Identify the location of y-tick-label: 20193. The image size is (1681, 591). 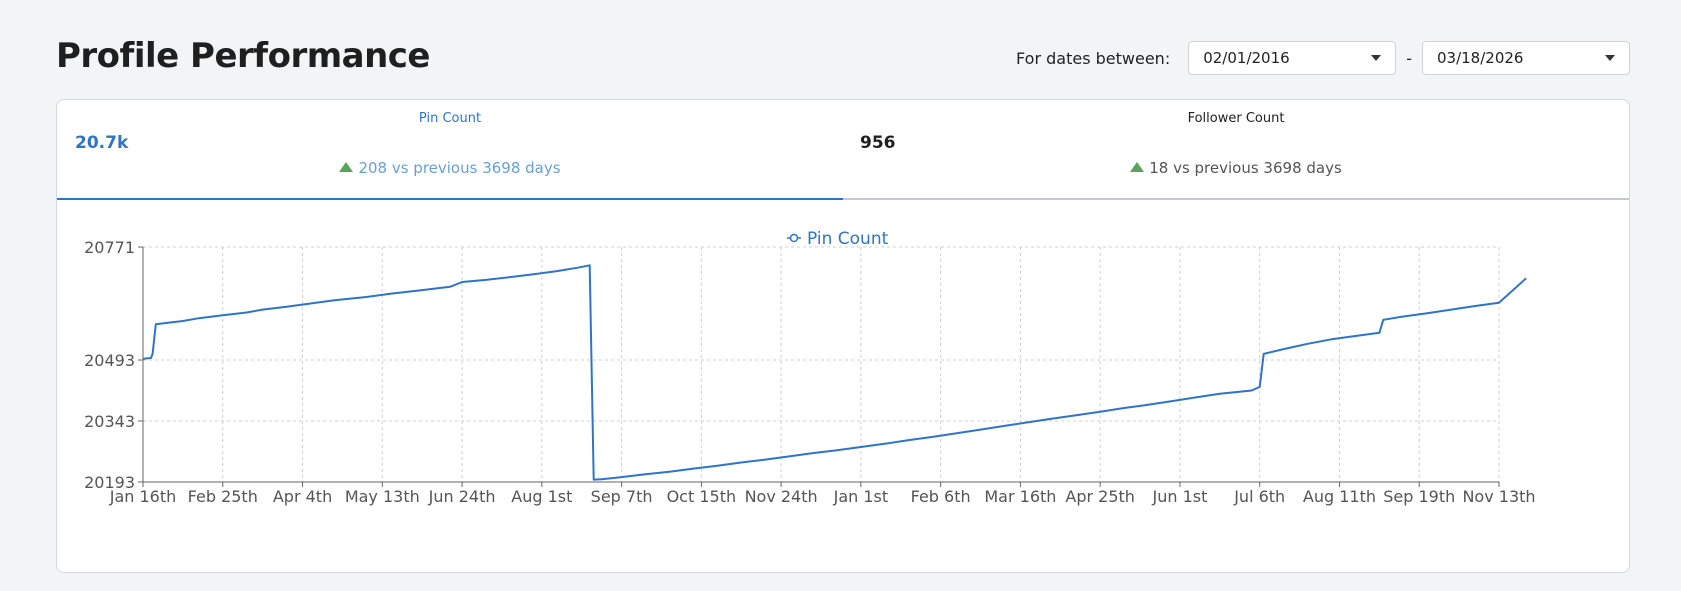
(109, 482).